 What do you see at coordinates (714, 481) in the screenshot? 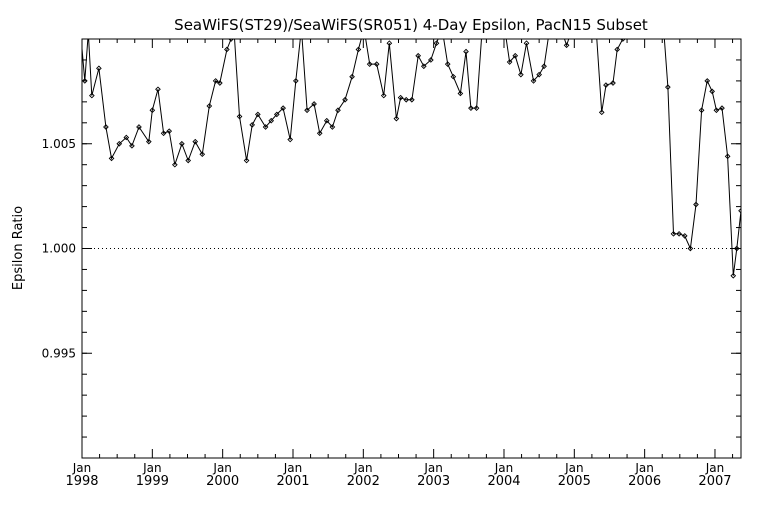
I see `x-tick-year-label: 2007` at bounding box center [714, 481].